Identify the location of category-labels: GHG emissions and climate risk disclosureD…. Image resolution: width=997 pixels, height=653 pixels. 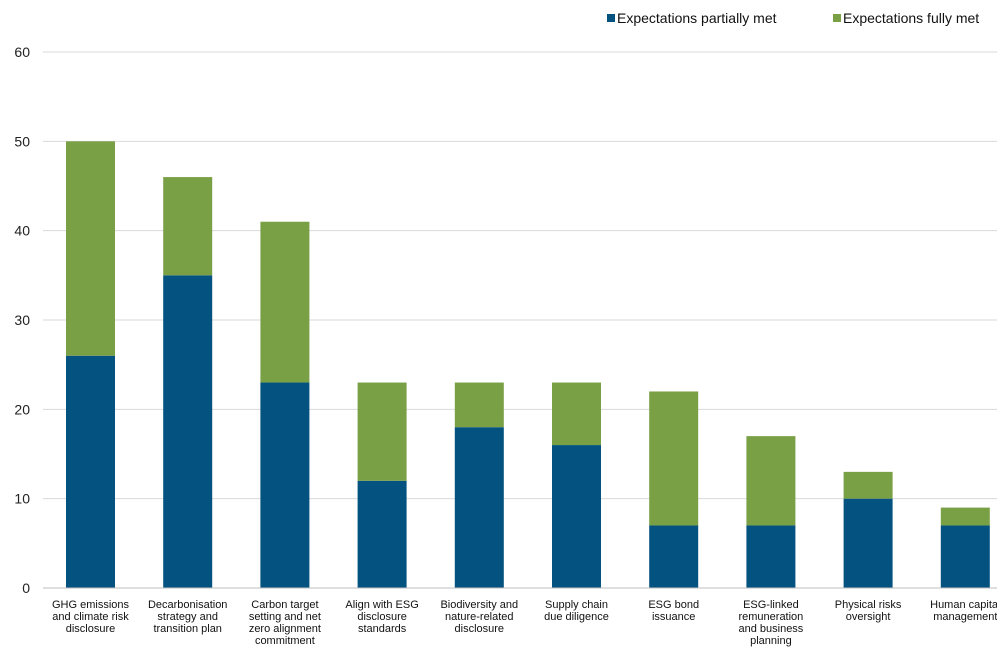
(524, 623).